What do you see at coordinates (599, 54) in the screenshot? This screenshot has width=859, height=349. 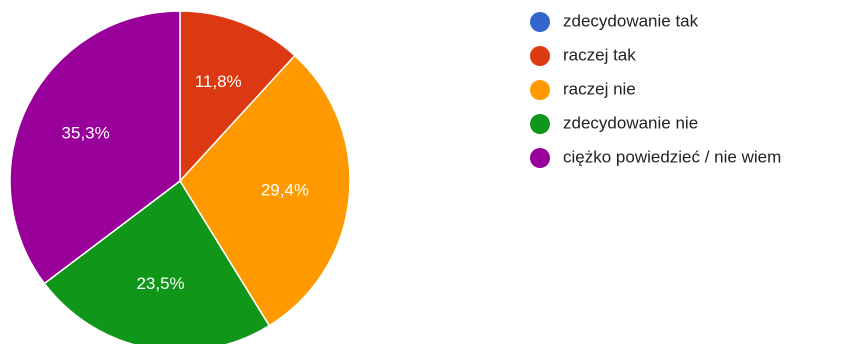 I see `legend-label: raczej tak` at bounding box center [599, 54].